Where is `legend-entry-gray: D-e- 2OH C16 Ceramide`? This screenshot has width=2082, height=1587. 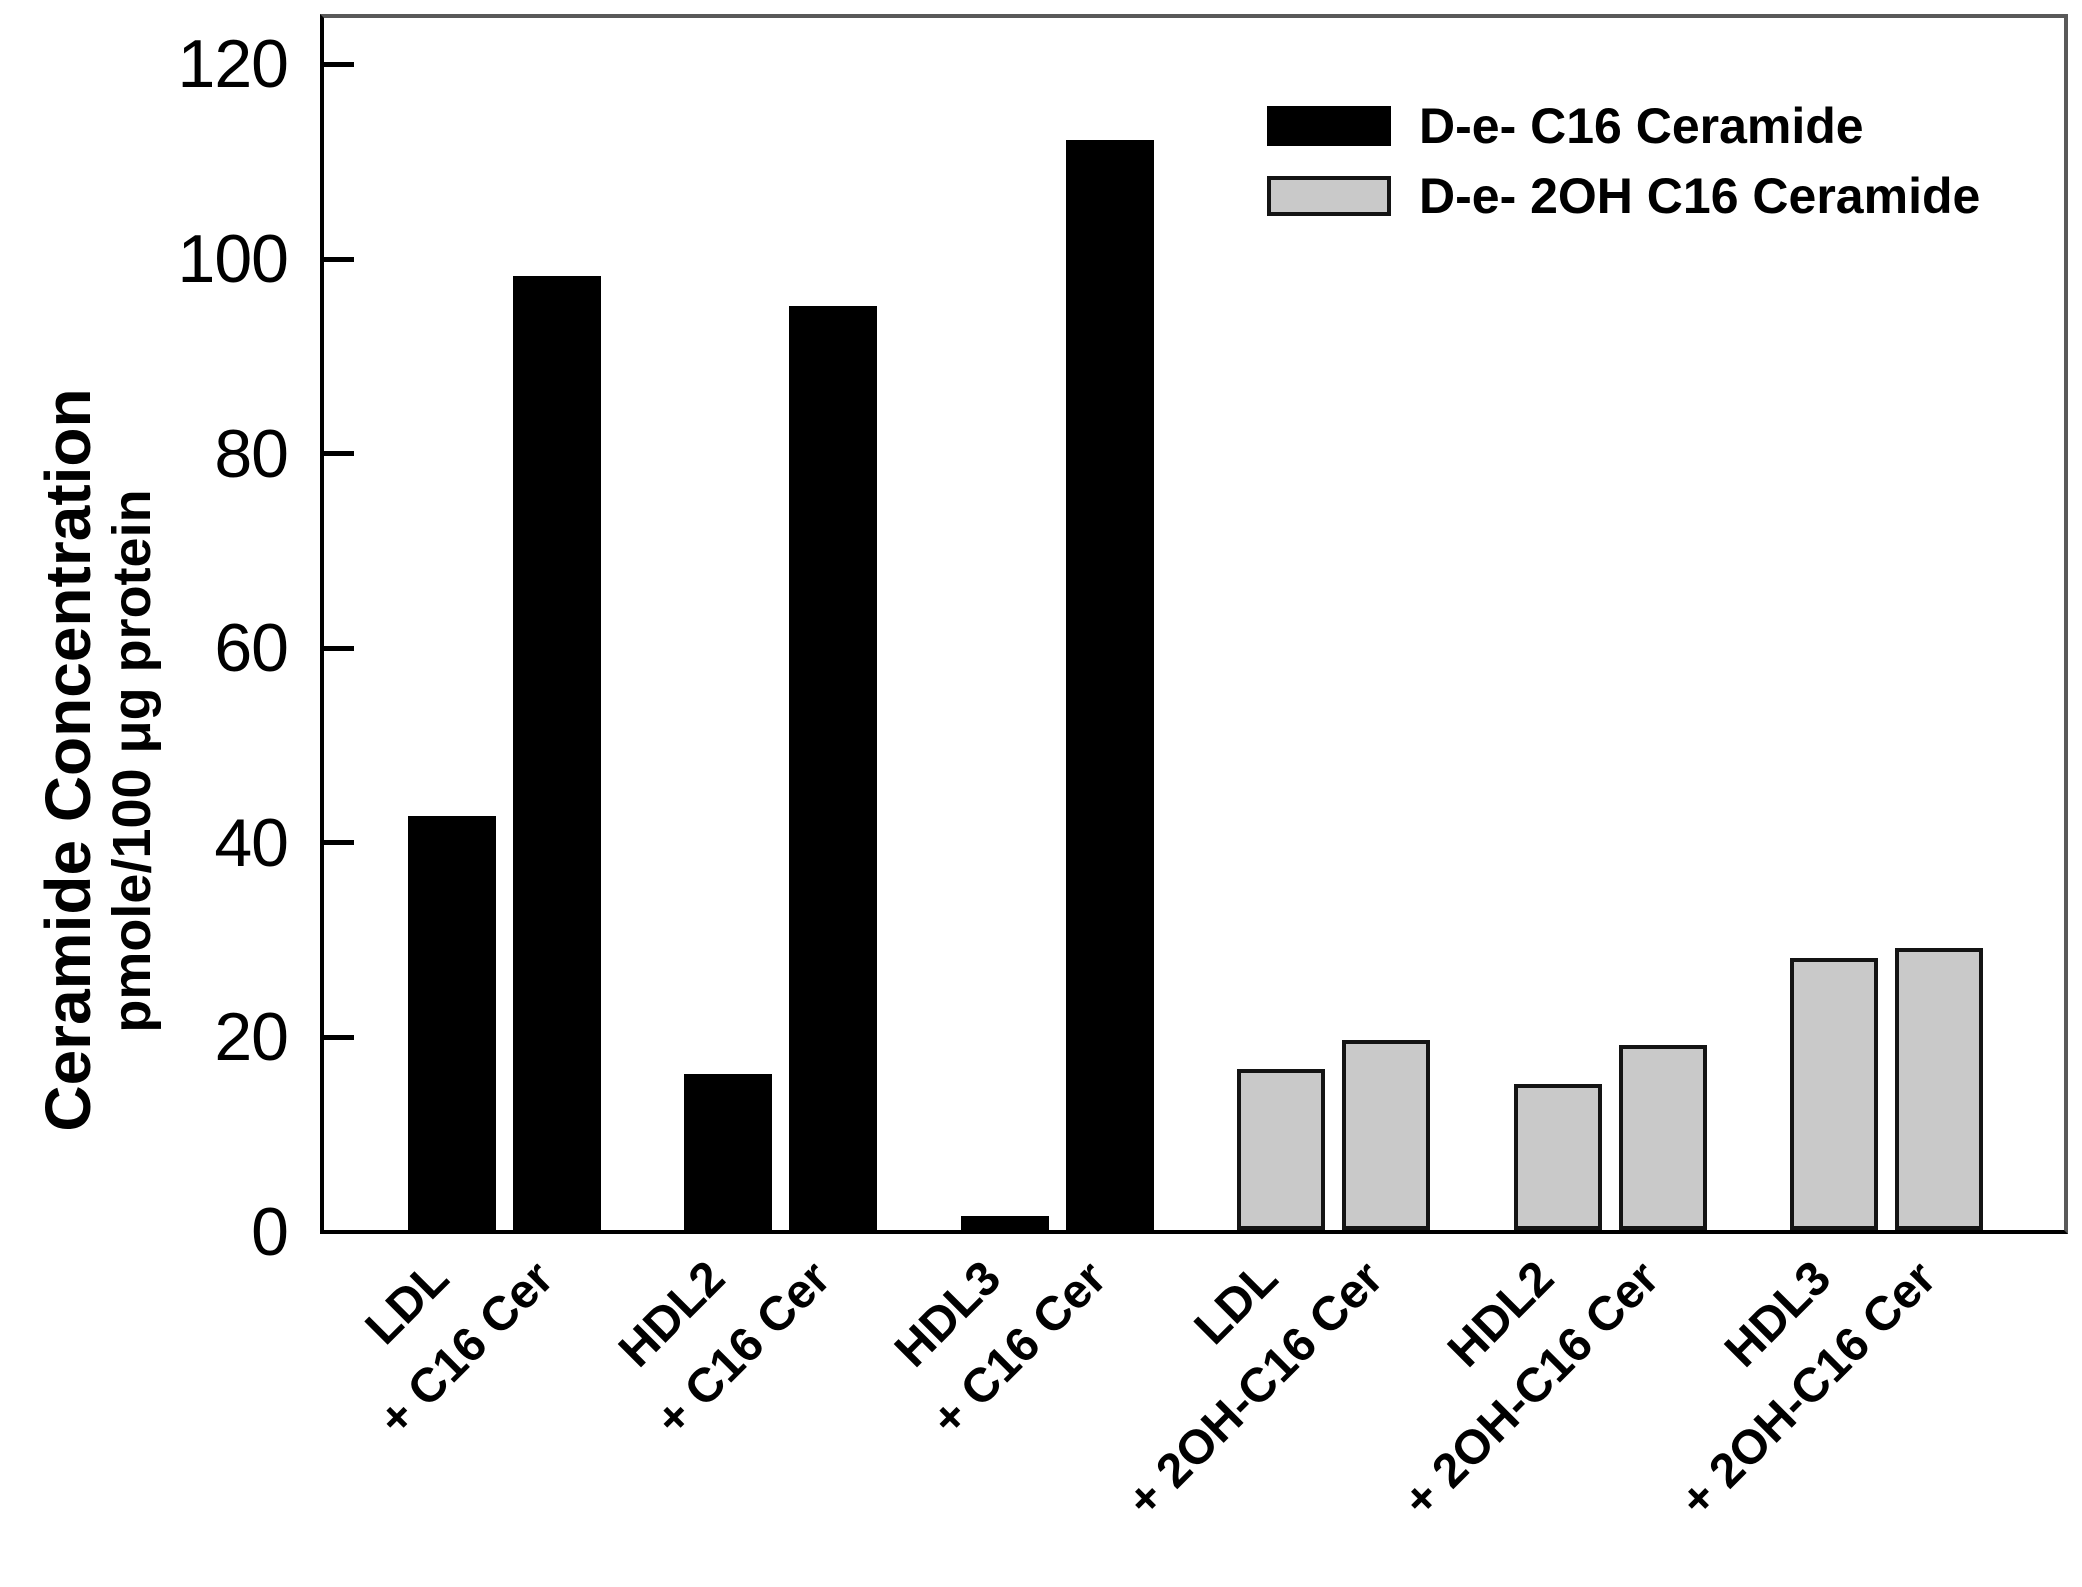 legend-entry-gray: D-e- 2OH C16 Ceramide is located at coordinates (1623, 196).